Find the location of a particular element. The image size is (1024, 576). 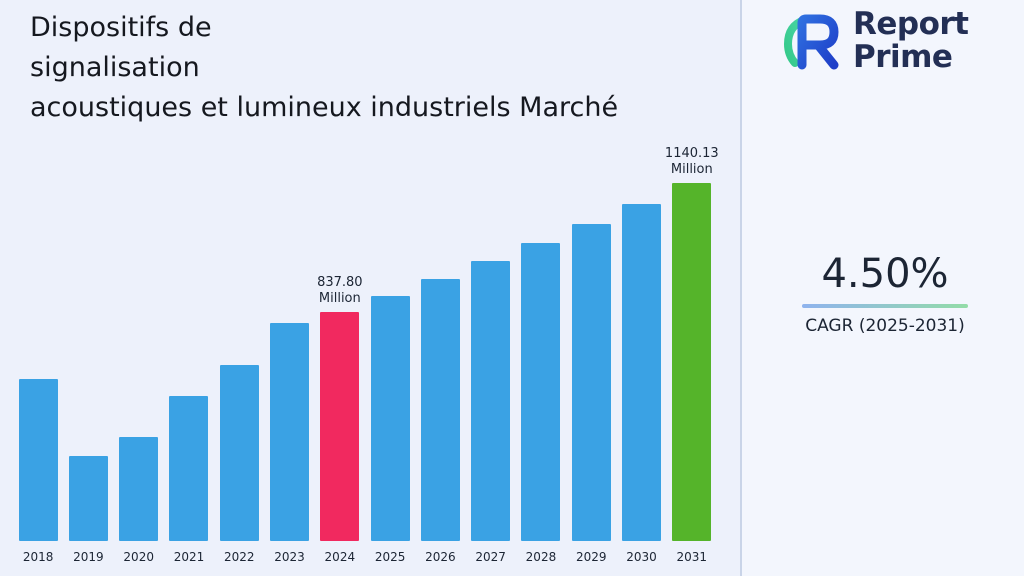

bar-column-2029: 2029 is located at coordinates (591, 394).